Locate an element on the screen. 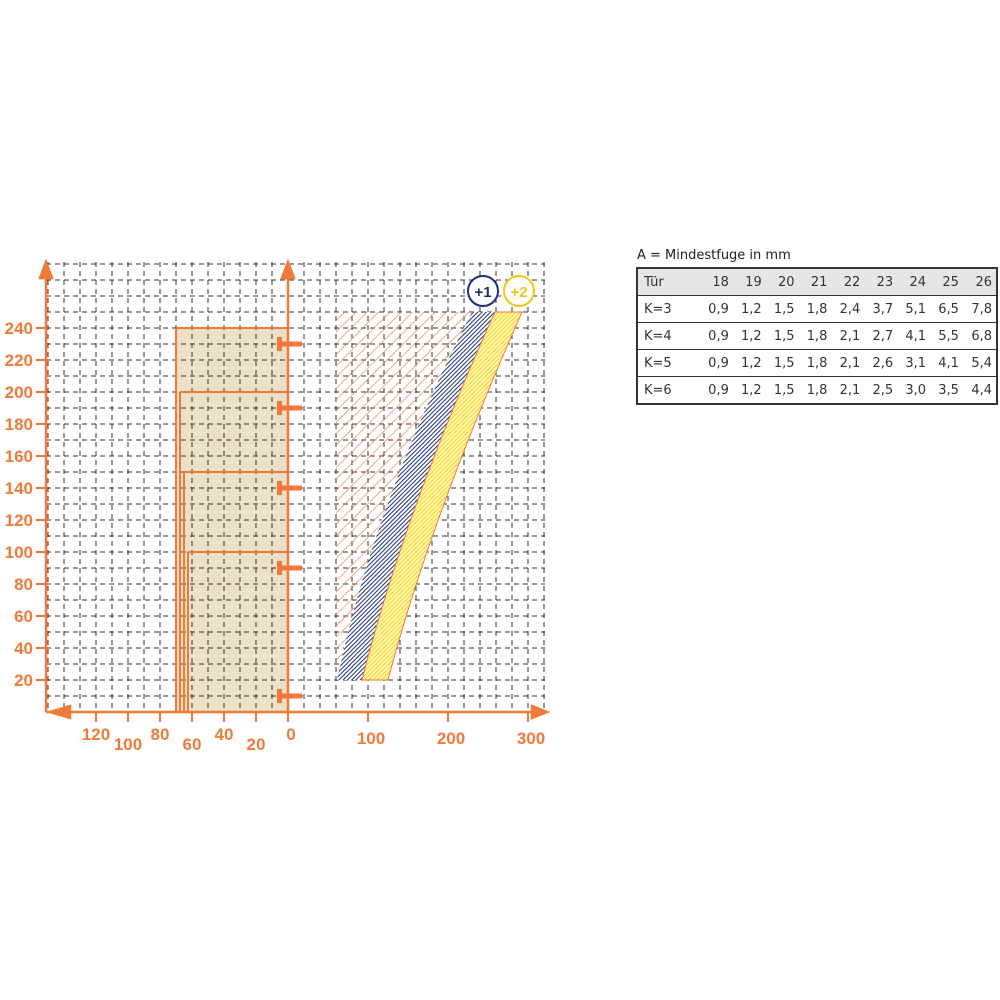 This screenshot has height=1000, width=1000. table-cell: 7,8 is located at coordinates (979, 309).